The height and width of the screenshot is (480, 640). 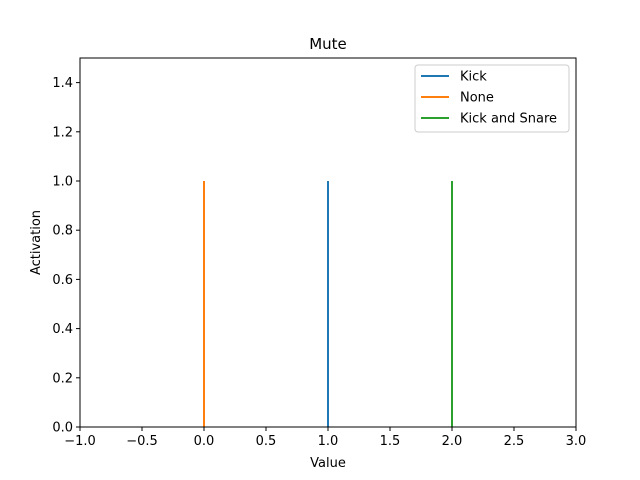 I want to click on y-tick-label: 1.0, so click(x=62, y=182).